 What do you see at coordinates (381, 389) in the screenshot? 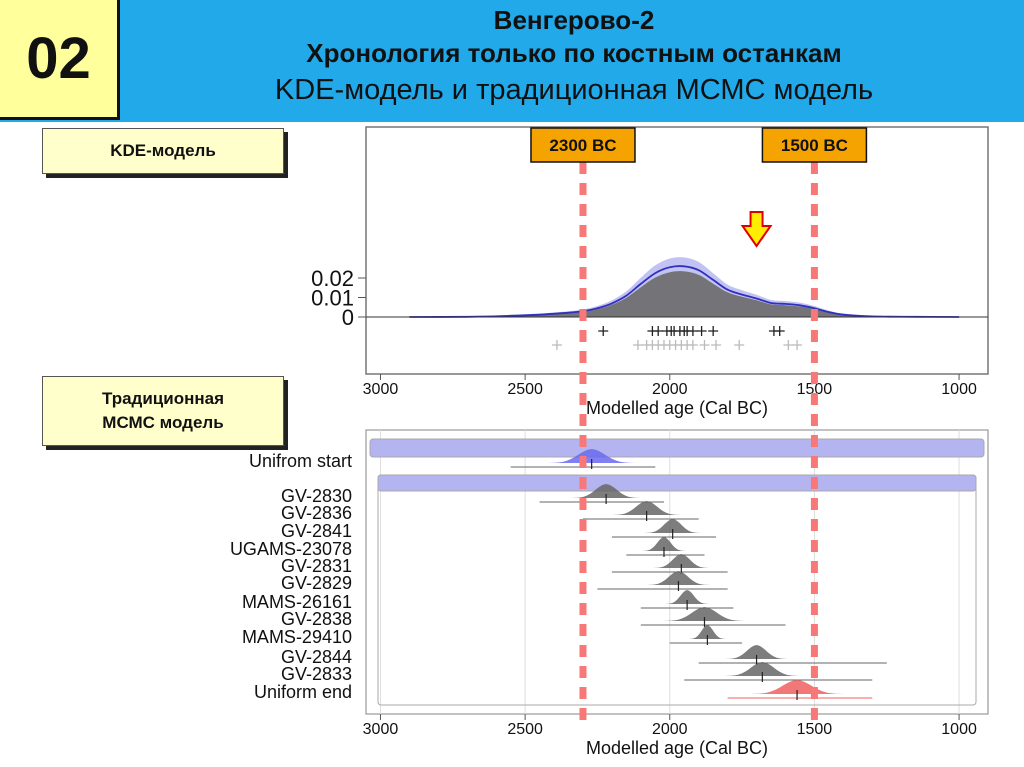
I see `kde-xtick-label: 3000` at bounding box center [381, 389].